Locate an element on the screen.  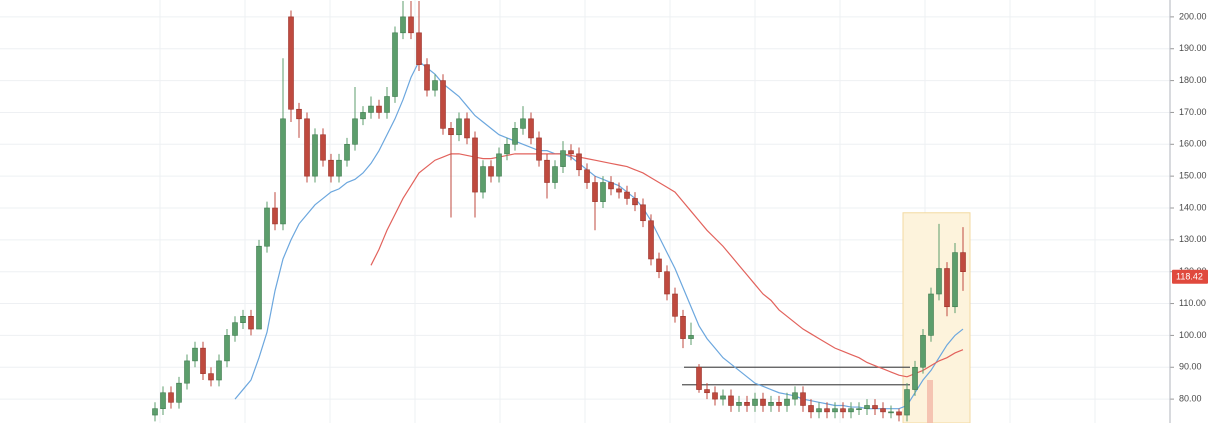
y-tick-label: 90.00 is located at coordinates (1190, 367).